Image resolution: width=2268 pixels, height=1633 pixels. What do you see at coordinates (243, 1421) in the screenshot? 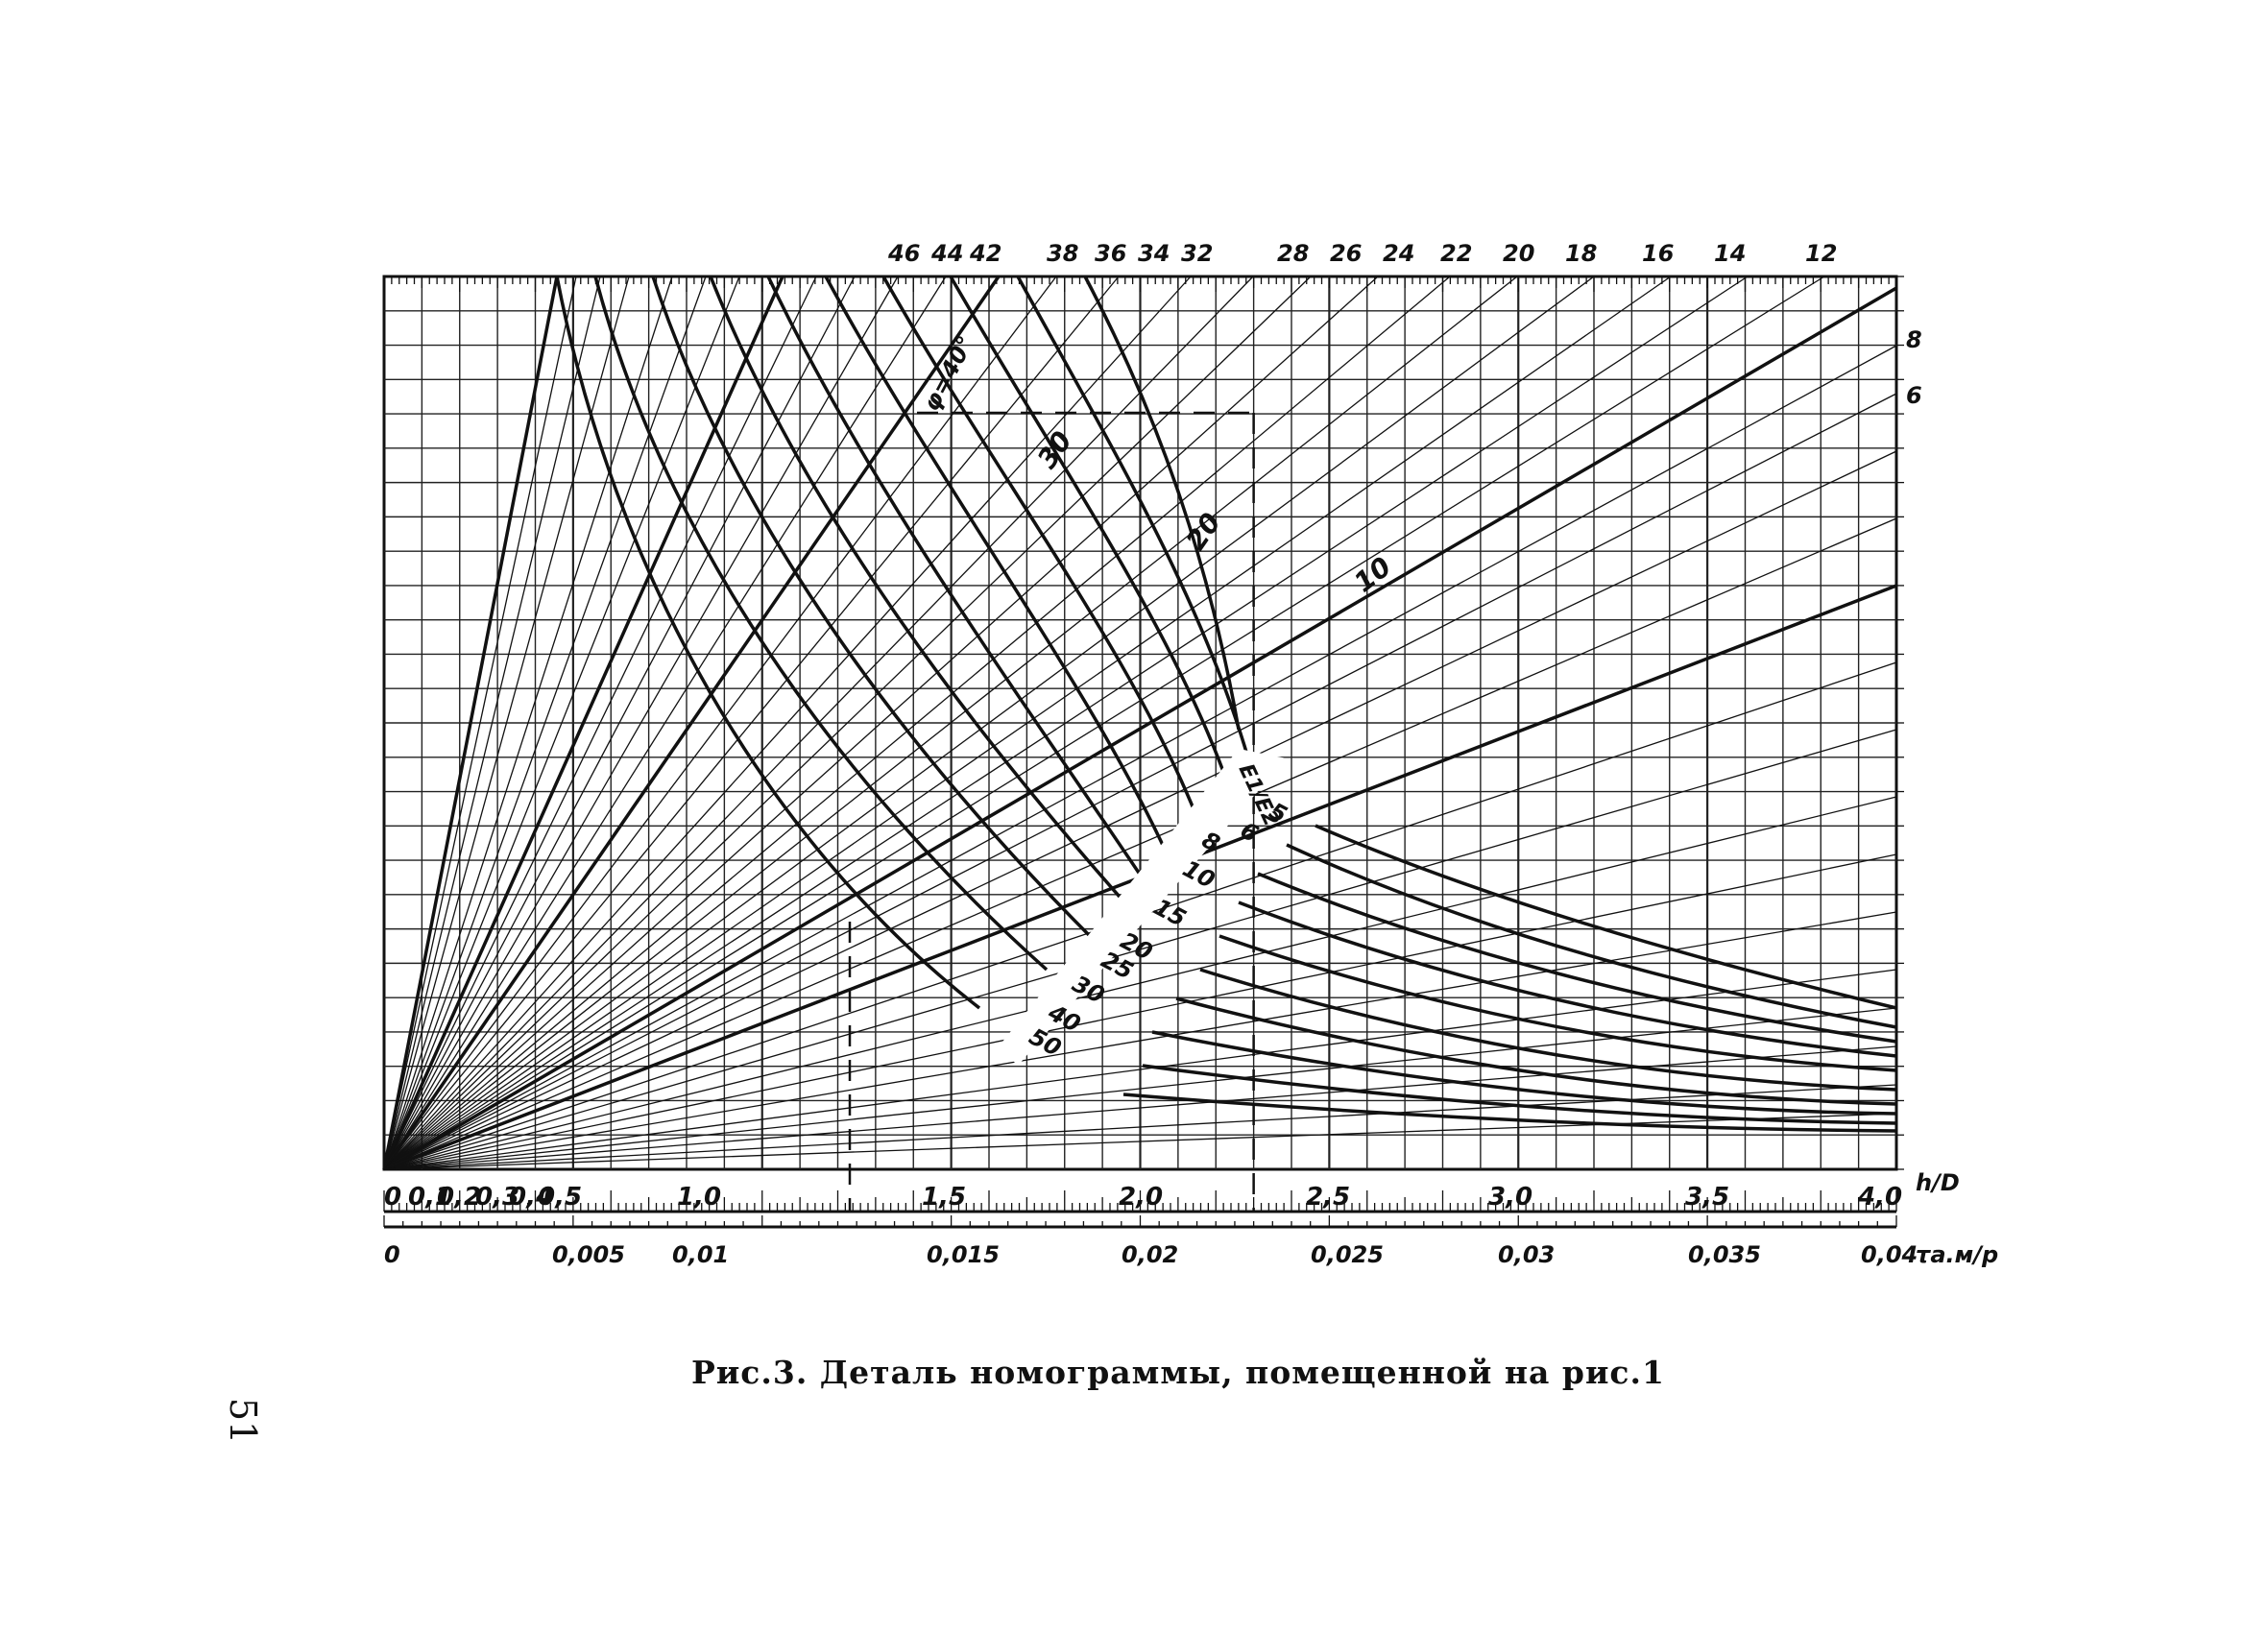
I see `page-number: 51` at bounding box center [243, 1421].